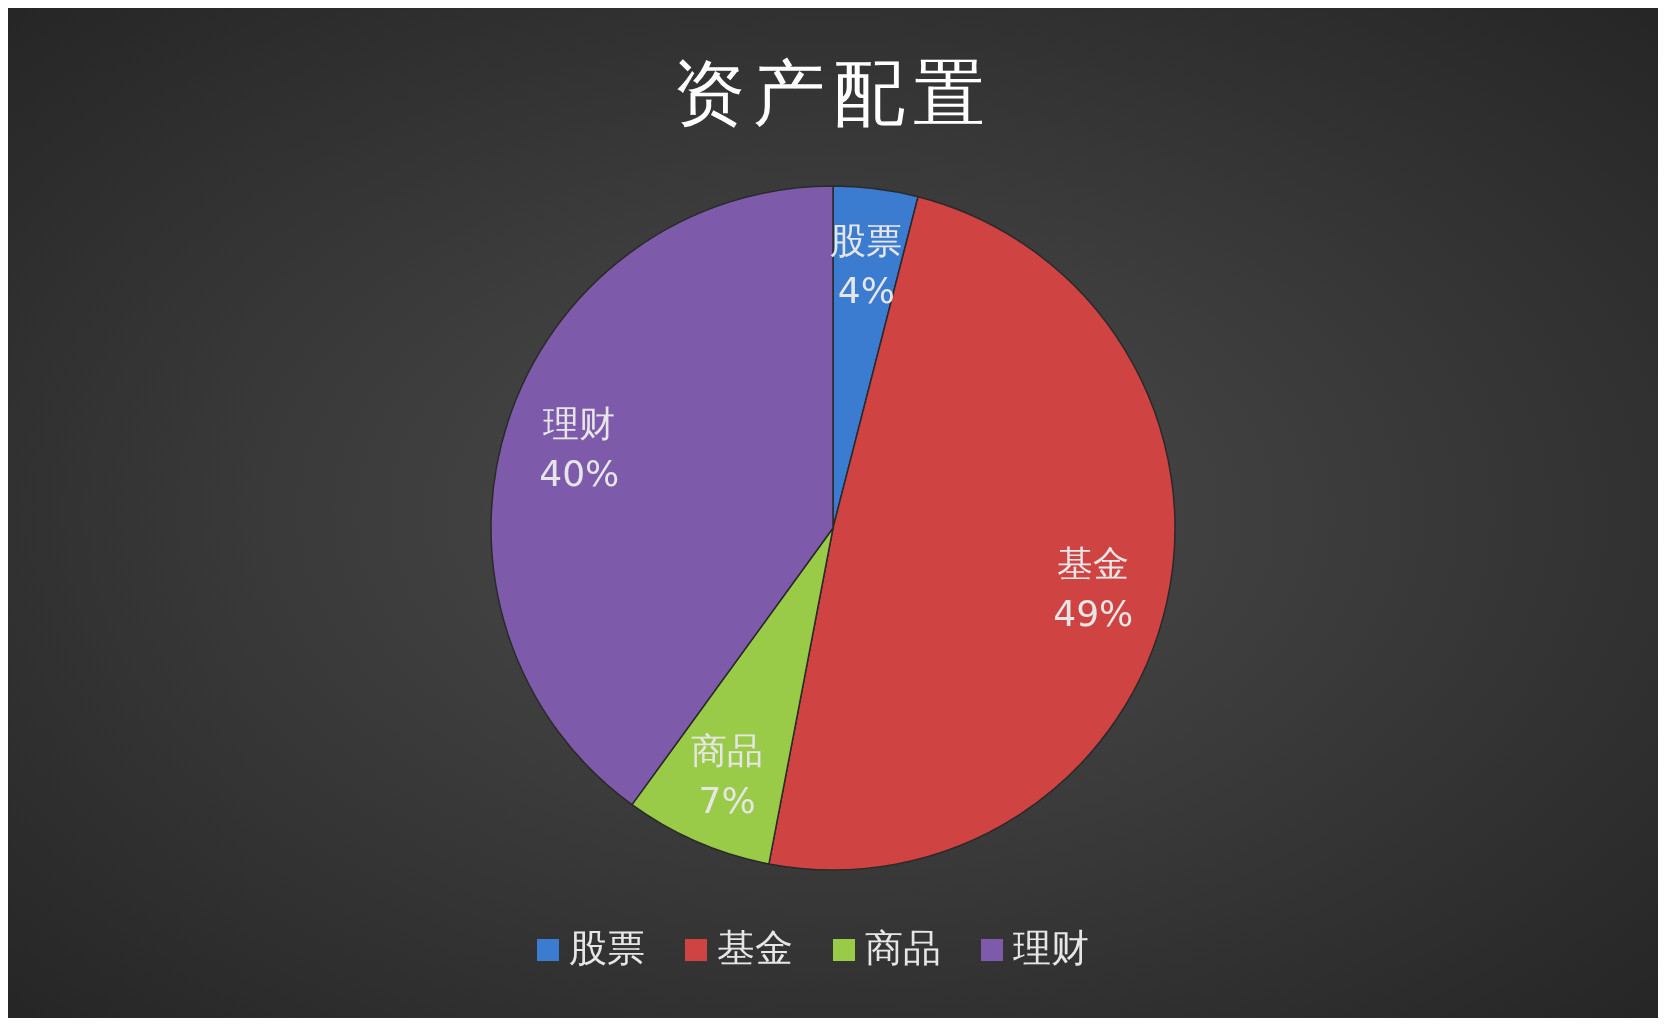 This screenshot has width=1666, height=1027. What do you see at coordinates (1093, 614) in the screenshot?
I see `data-label: 49%` at bounding box center [1093, 614].